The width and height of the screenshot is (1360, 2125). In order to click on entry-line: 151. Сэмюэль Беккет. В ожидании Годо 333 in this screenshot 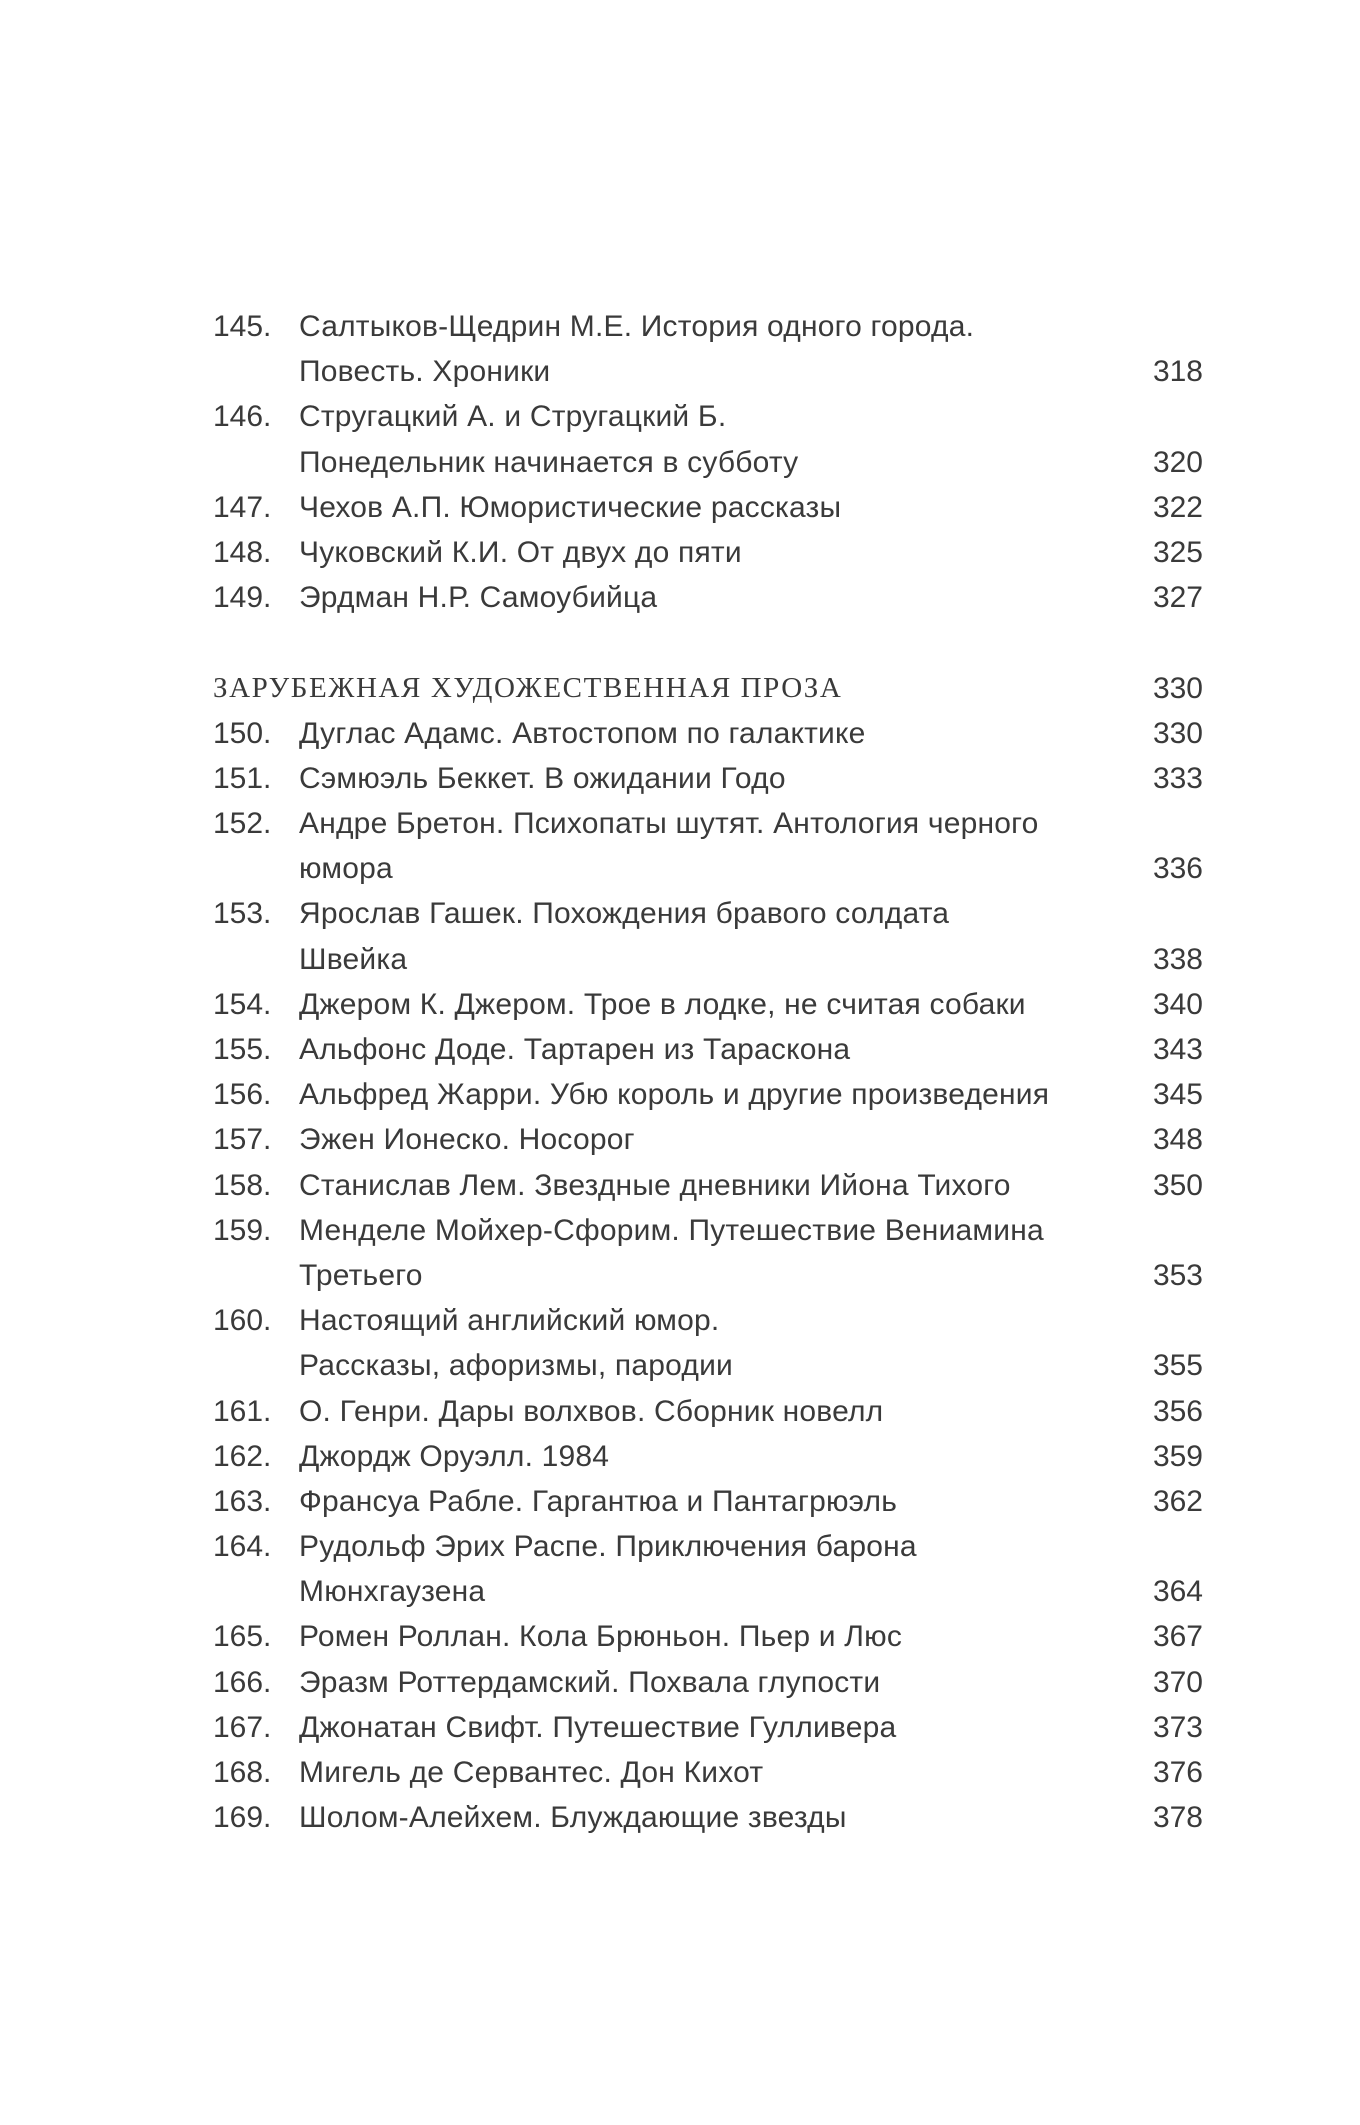, I will do `click(708, 778)`.